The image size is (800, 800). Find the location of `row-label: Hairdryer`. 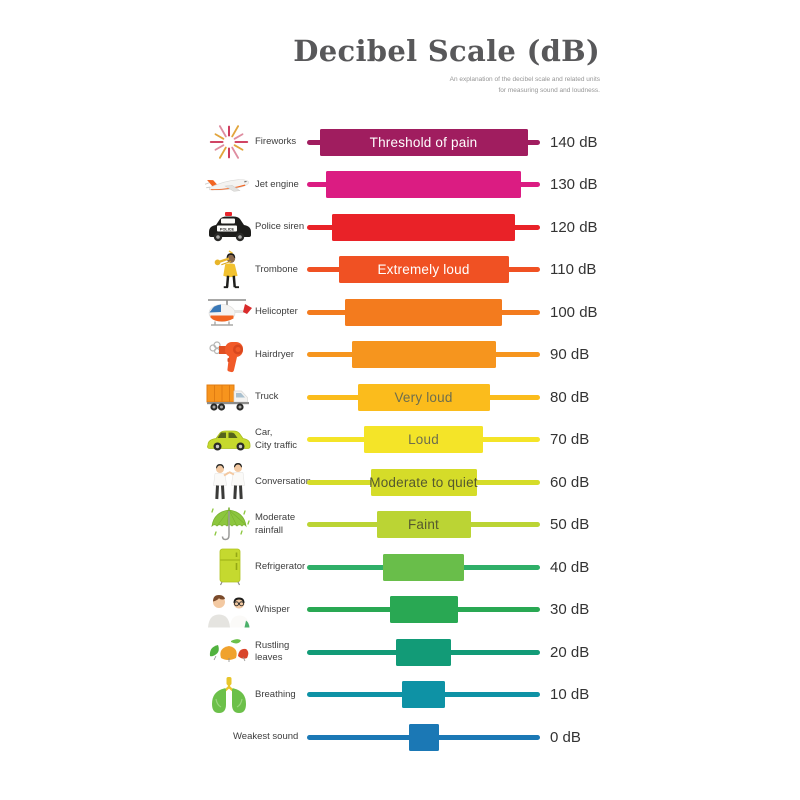

row-label: Hairdryer is located at coordinates (275, 354).